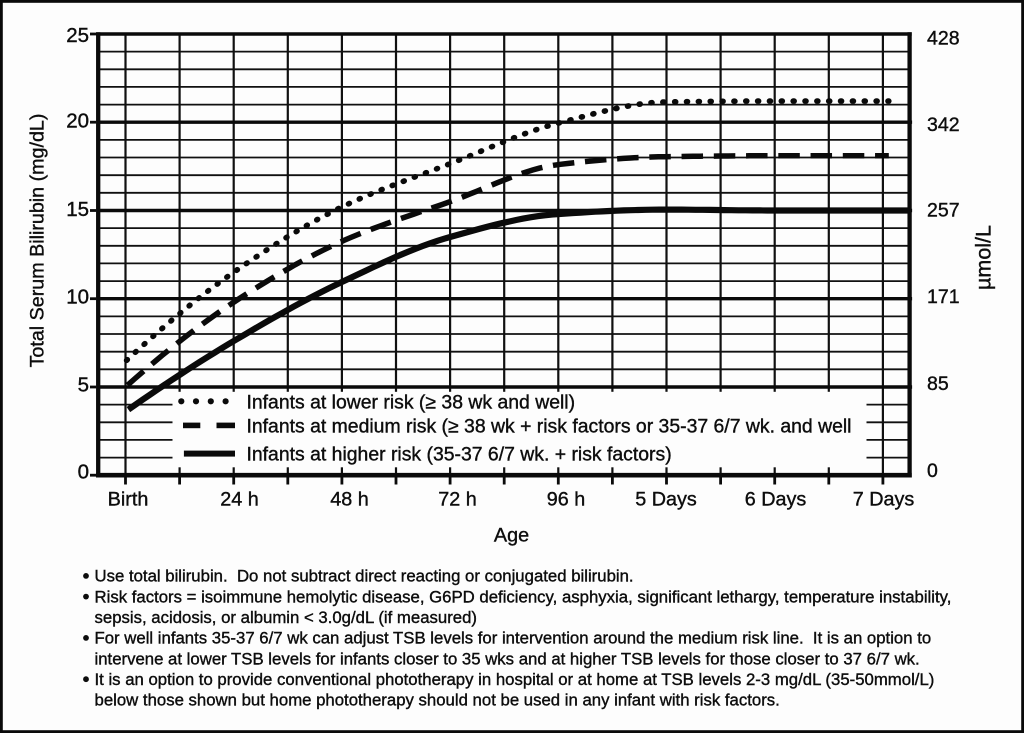 This screenshot has width=1024, height=733. Describe the element at coordinates (984, 257) in the screenshot. I see `svg-text: µmol/L` at that location.